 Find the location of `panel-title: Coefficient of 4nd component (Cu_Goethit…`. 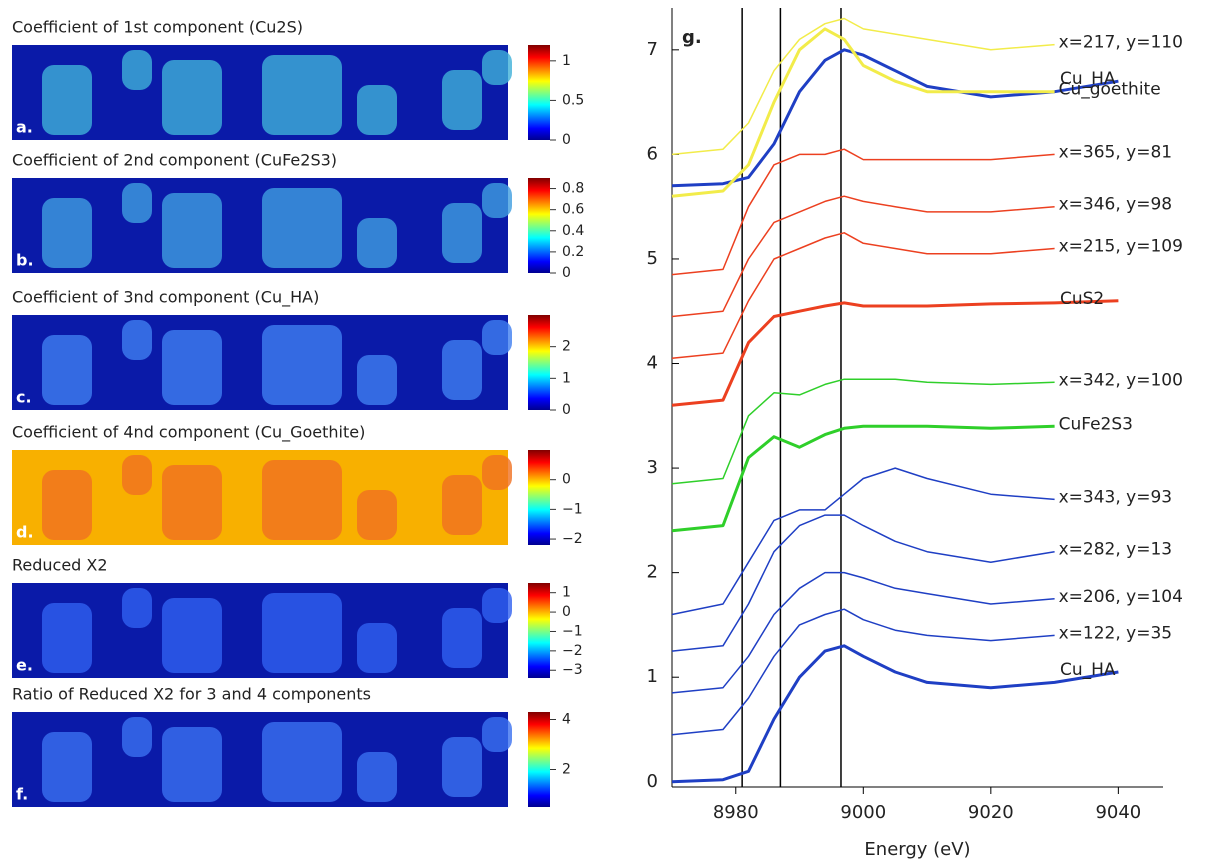

panel-title: Coefficient of 4nd component (Cu_Goethit… is located at coordinates (188, 433).